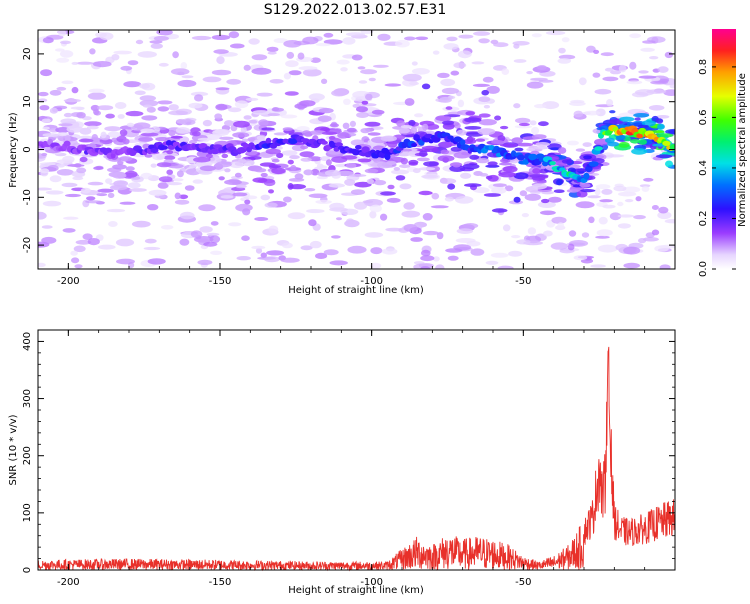 The image size is (750, 604). I want to click on spectrogram-y-axis-label: Frequency (Hz), so click(13, 150).